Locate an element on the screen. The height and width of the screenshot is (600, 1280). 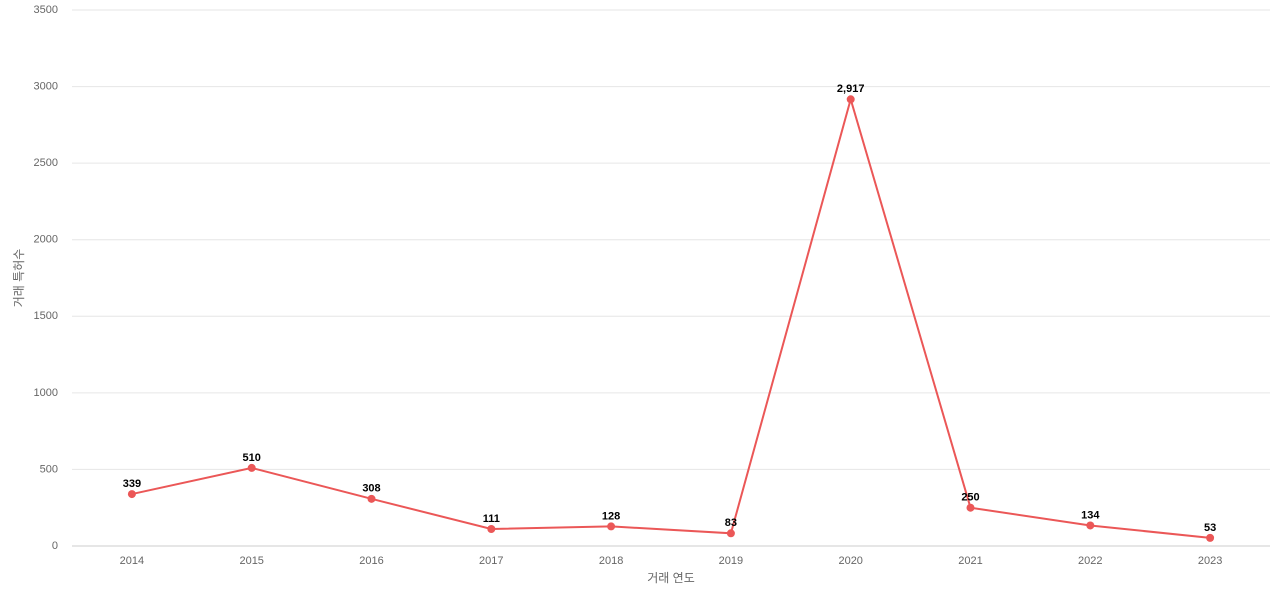
x-tick-label: 2018 is located at coordinates (611, 561).